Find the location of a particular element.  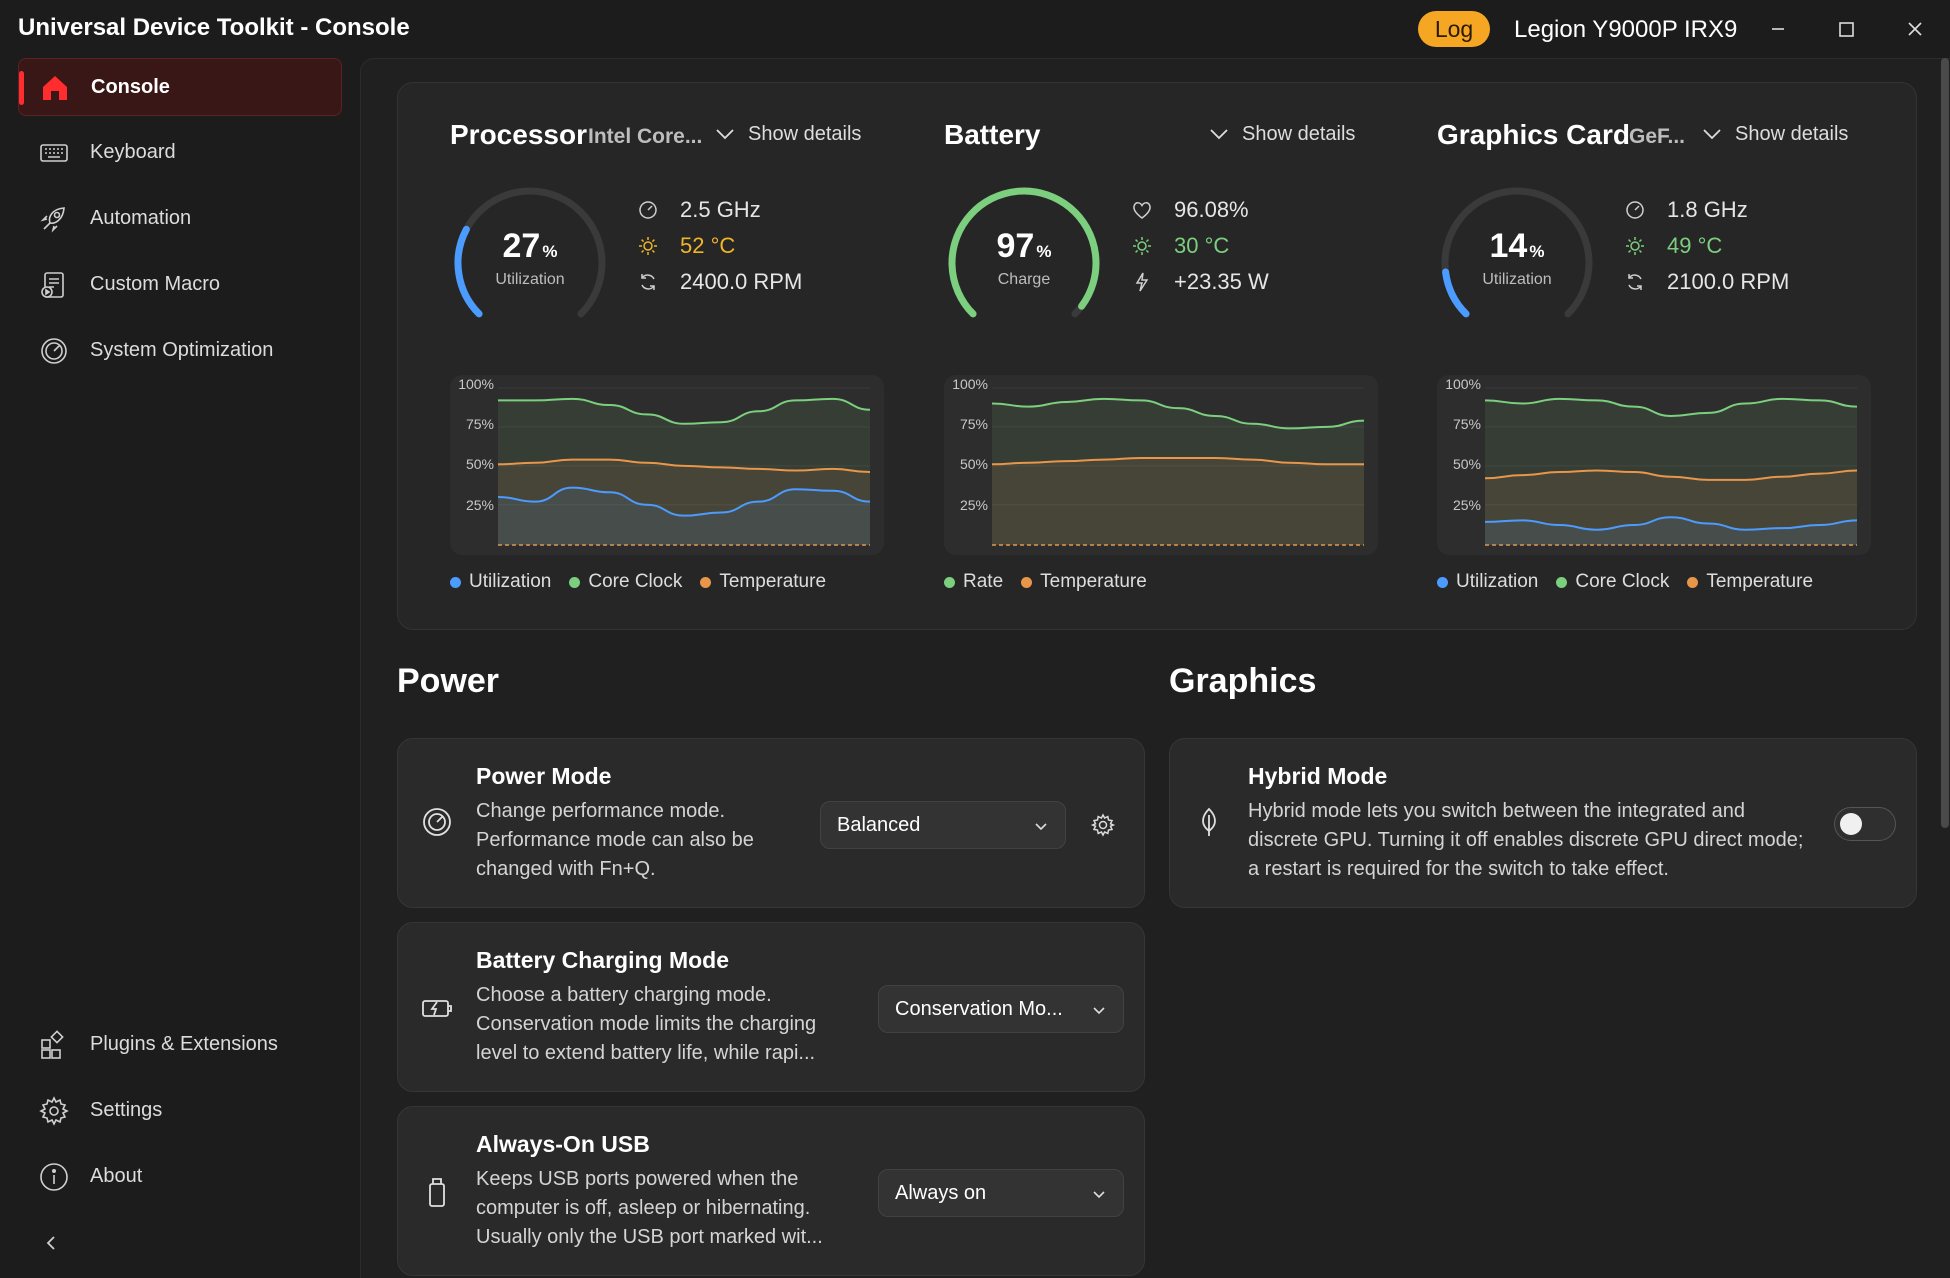

processor-clock: 2.5 GHz is located at coordinates (720, 209).